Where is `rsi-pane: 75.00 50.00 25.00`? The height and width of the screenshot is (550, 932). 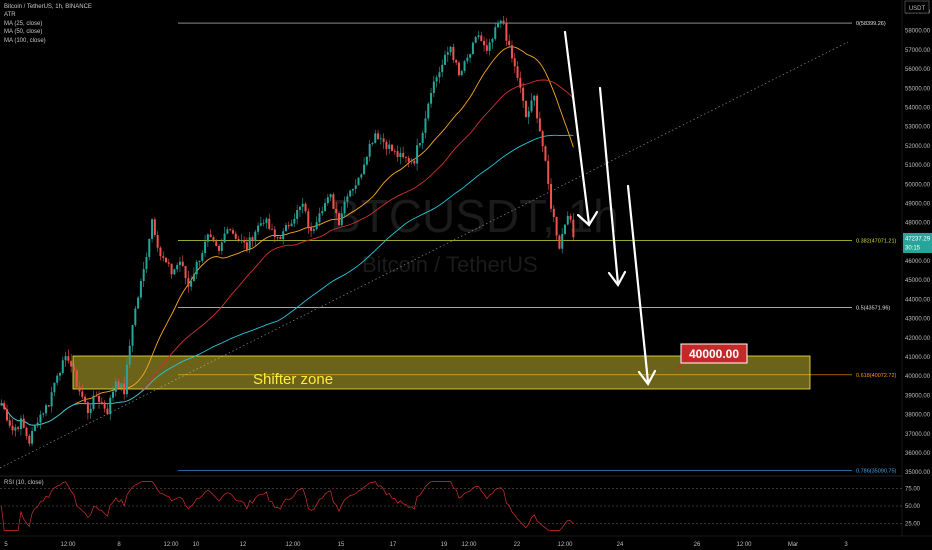
rsi-pane: 75.00 50.00 25.00 is located at coordinates (460, 503).